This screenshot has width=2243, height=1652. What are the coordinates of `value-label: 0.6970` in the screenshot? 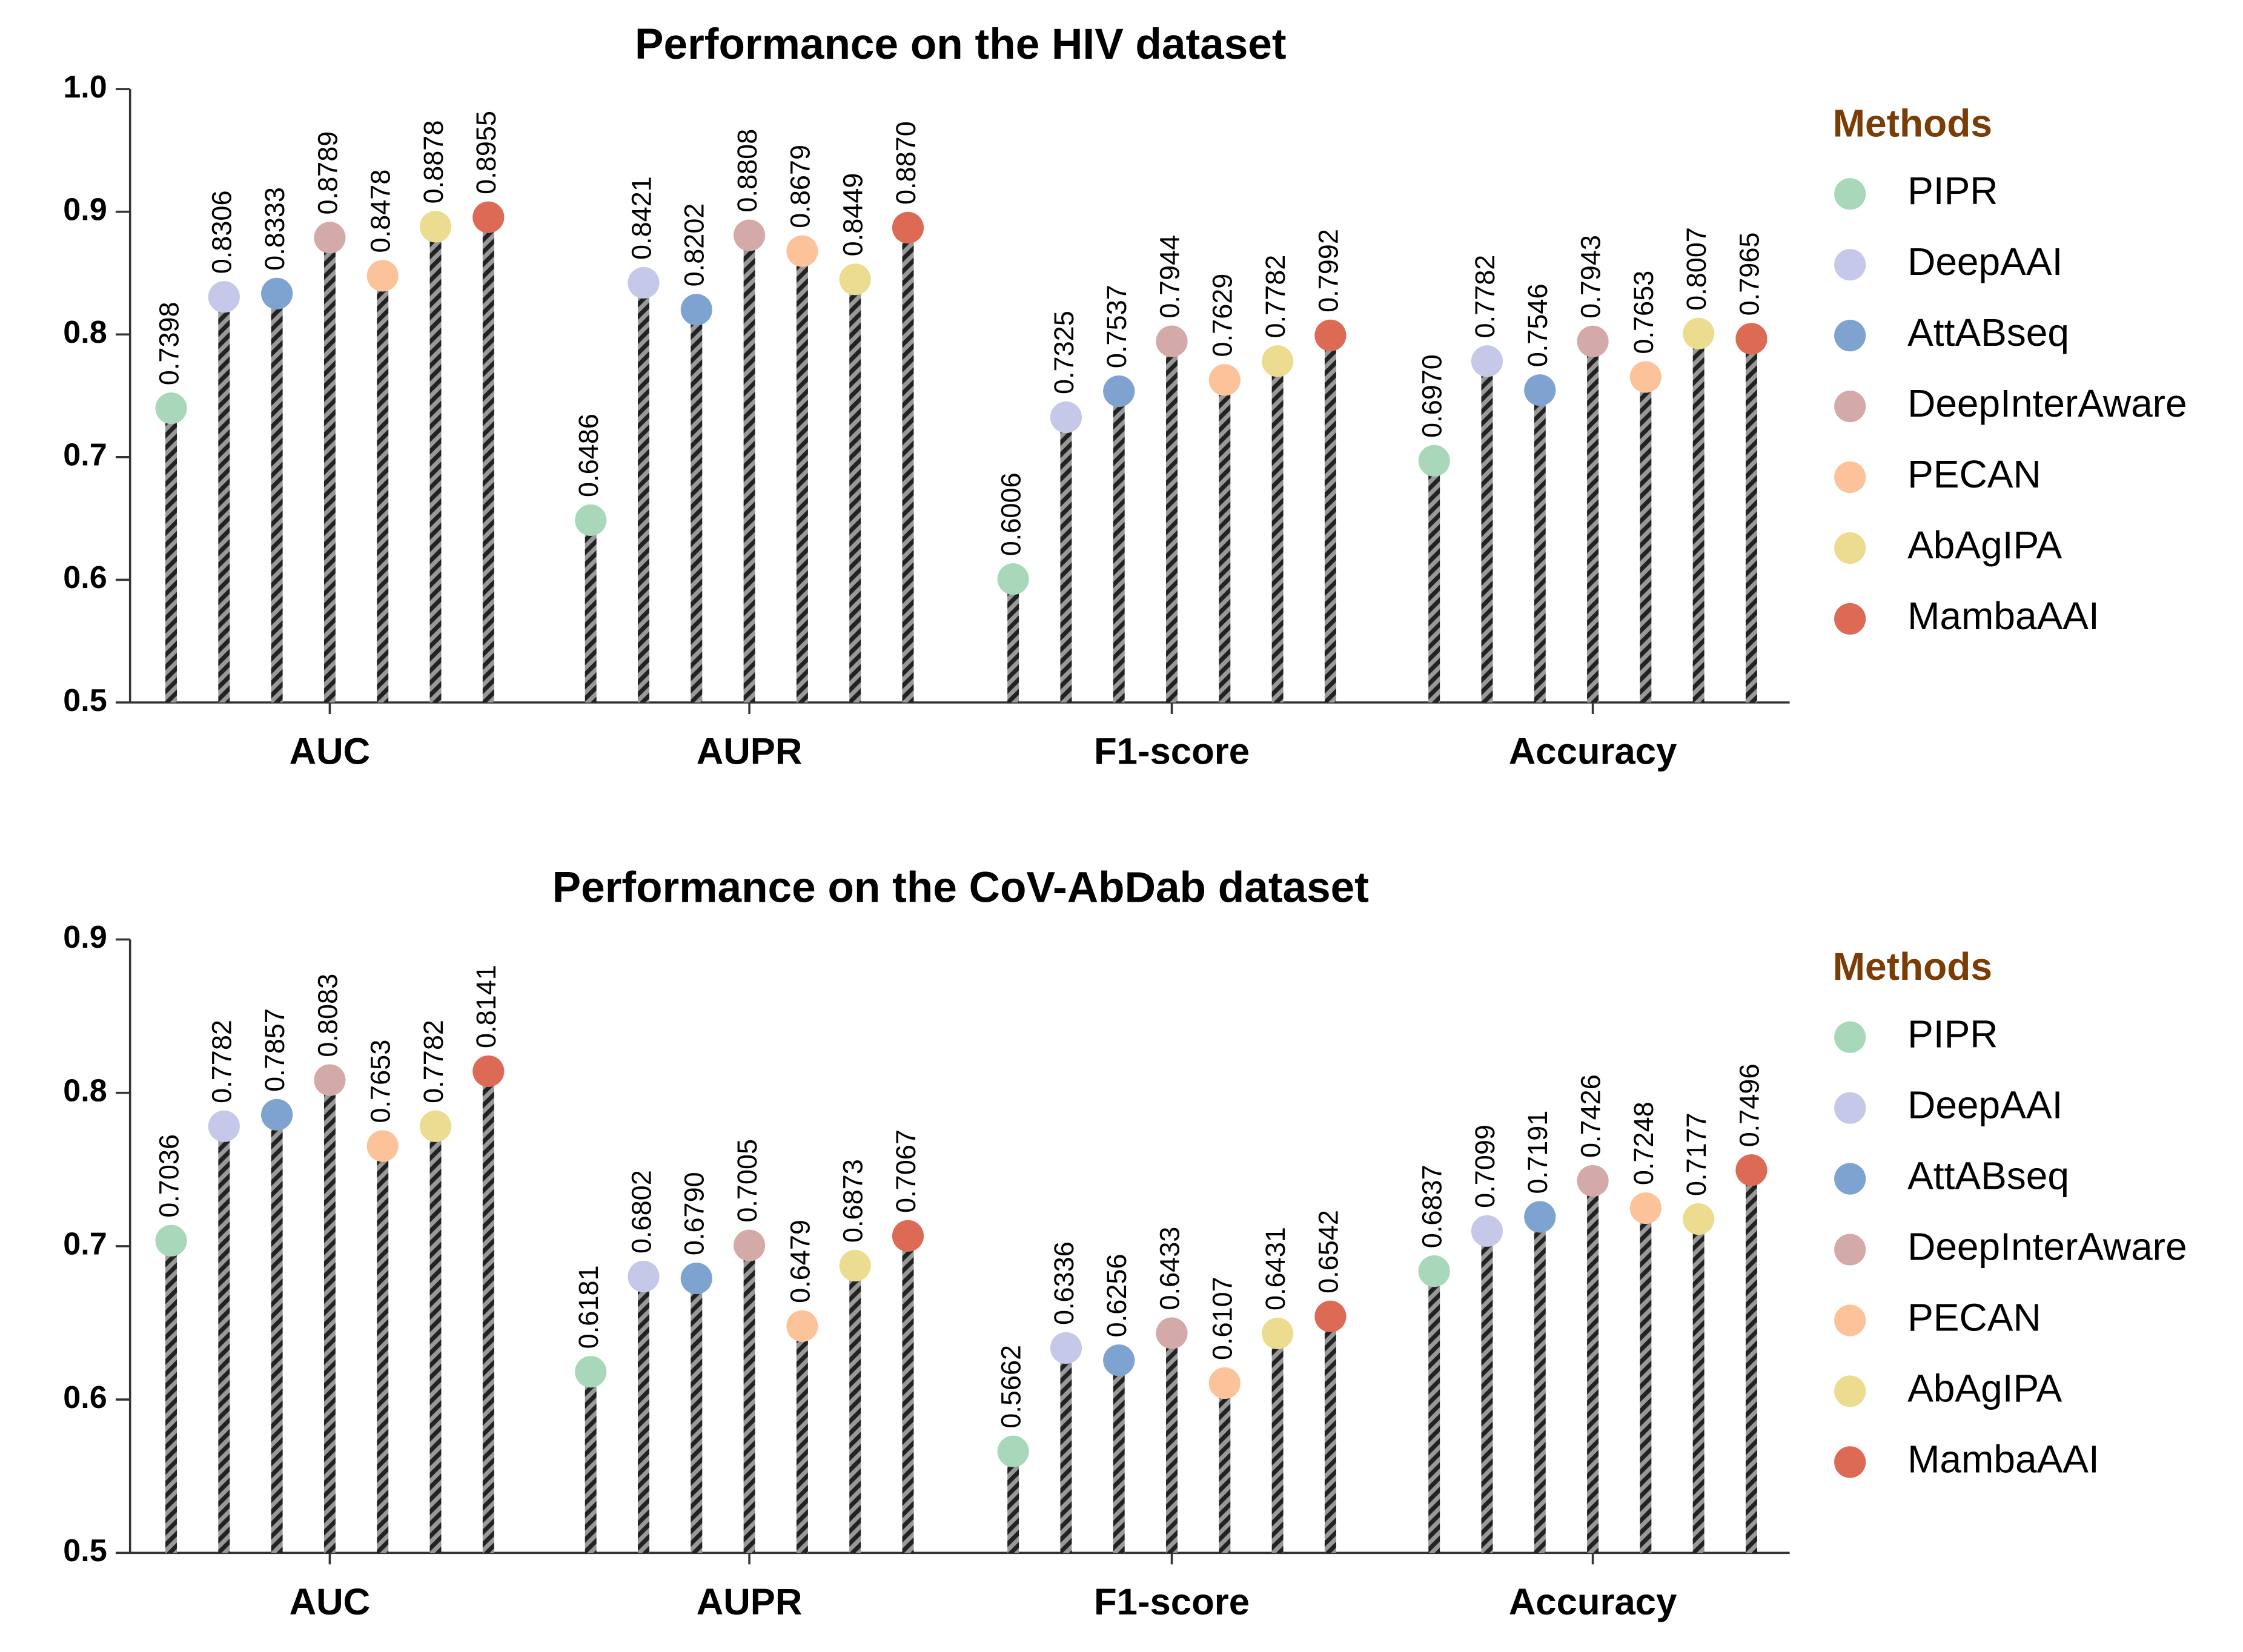 It's located at (1432, 396).